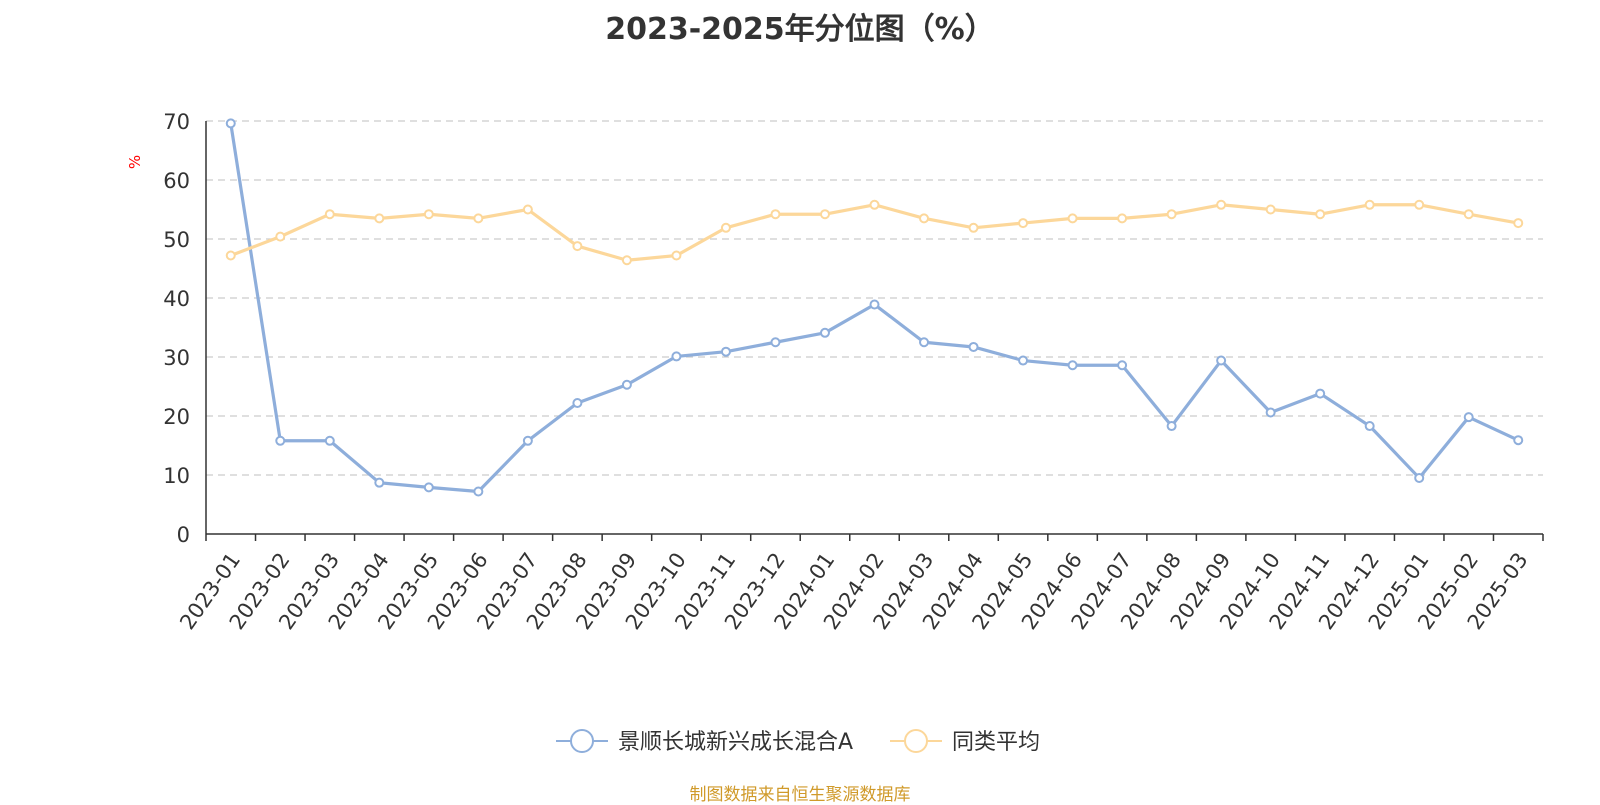  Describe the element at coordinates (735, 742) in the screenshot. I see `legend-label: 景顺长城新兴成长混合A` at that location.